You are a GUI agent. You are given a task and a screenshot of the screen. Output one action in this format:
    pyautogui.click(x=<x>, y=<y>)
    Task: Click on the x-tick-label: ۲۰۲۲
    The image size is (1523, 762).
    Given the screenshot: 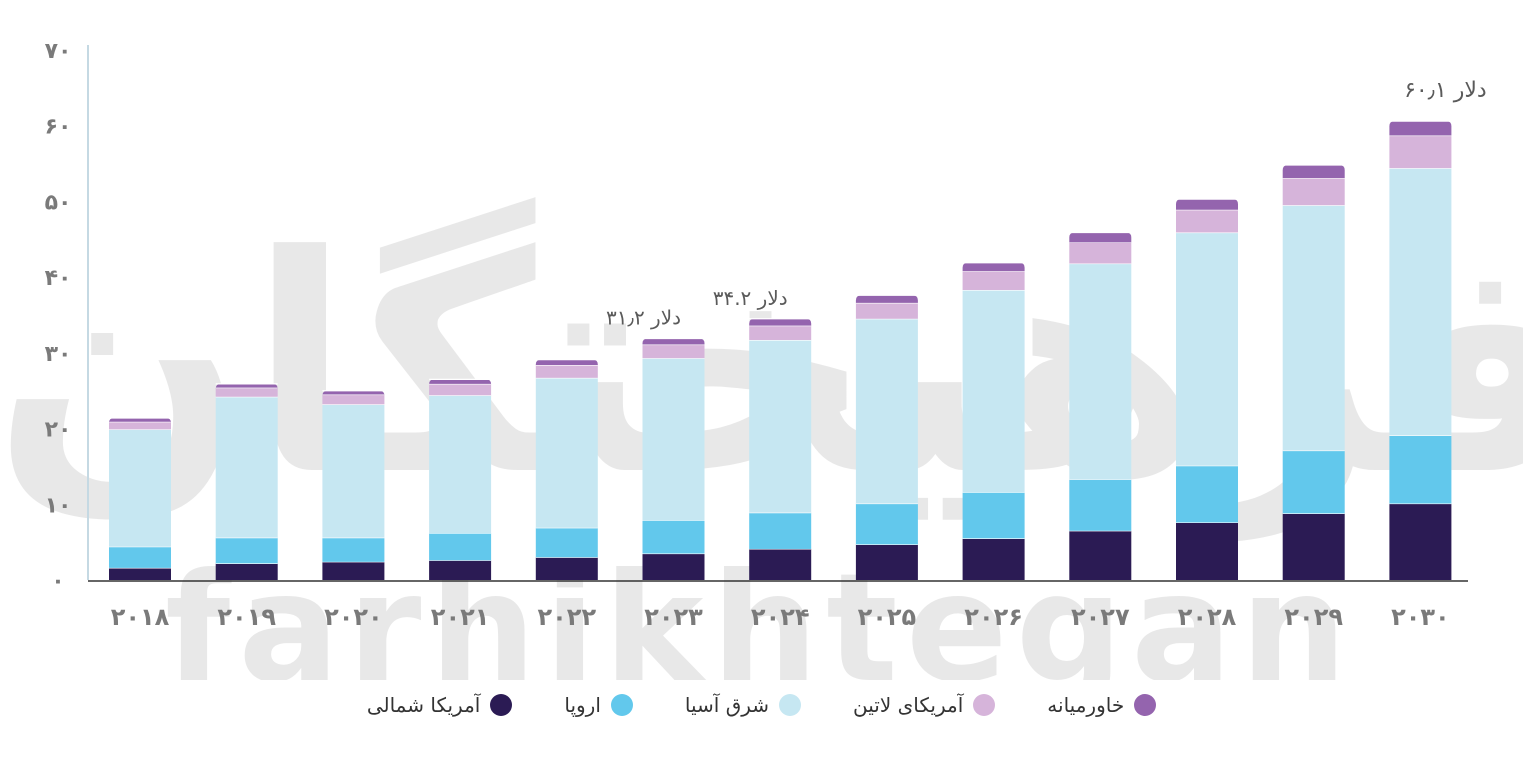 What is the action you would take?
    pyautogui.click(x=567, y=617)
    